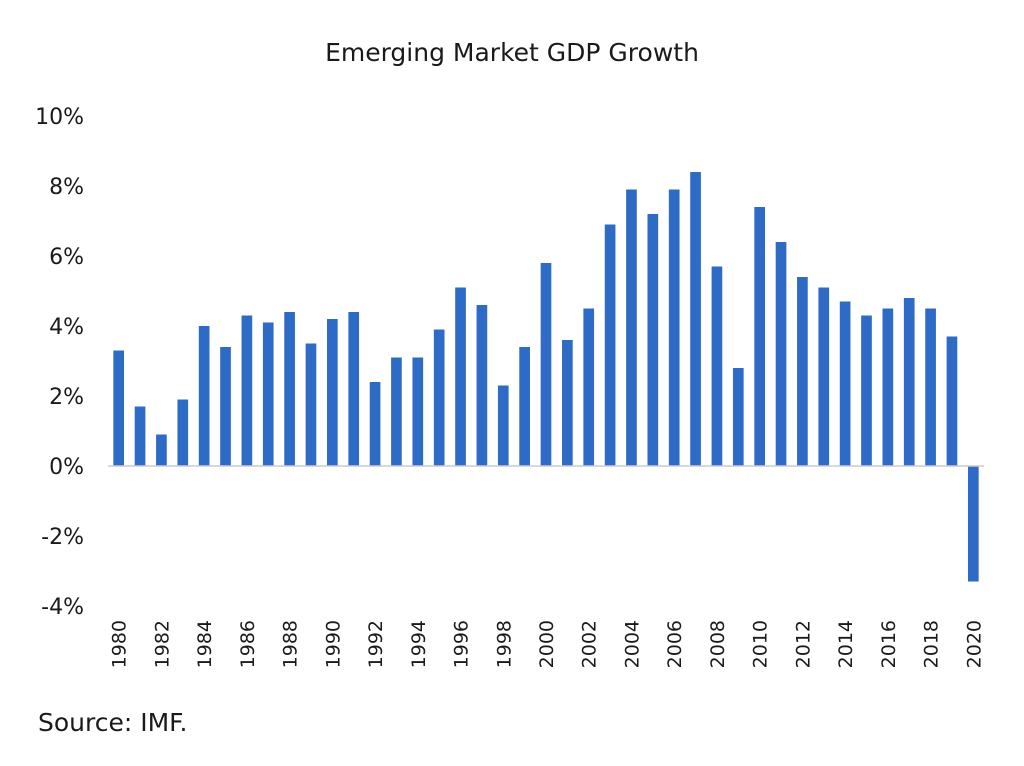  What do you see at coordinates (930, 387) in the screenshot?
I see `bar-2018` at bounding box center [930, 387].